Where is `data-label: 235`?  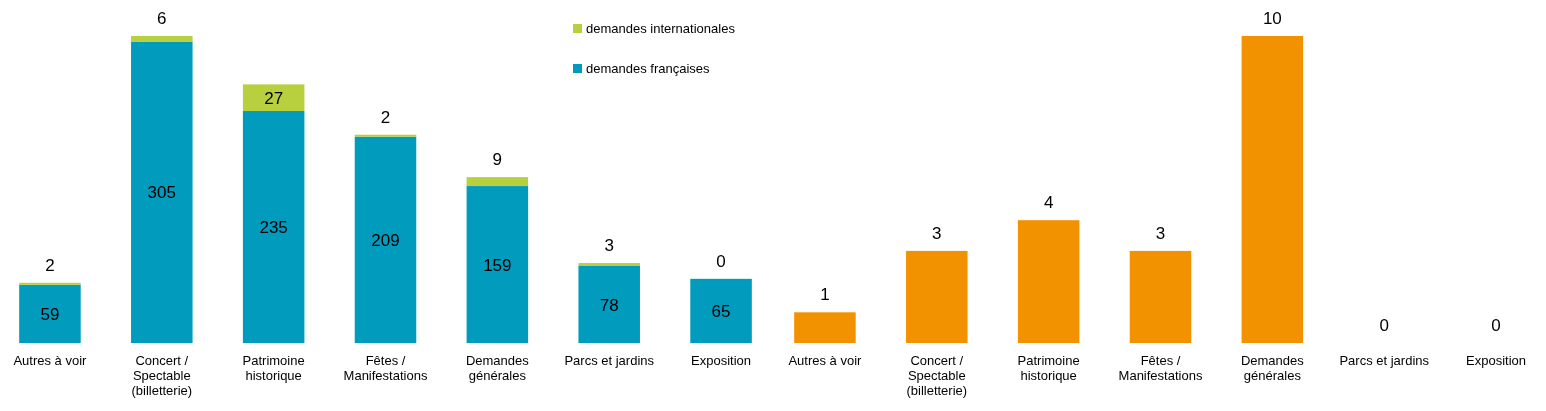
data-label: 235 is located at coordinates (273, 228).